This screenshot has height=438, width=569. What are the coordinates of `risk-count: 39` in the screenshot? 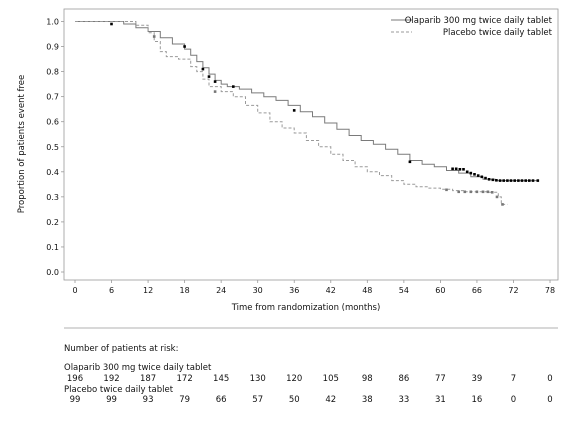 It's located at (477, 379).